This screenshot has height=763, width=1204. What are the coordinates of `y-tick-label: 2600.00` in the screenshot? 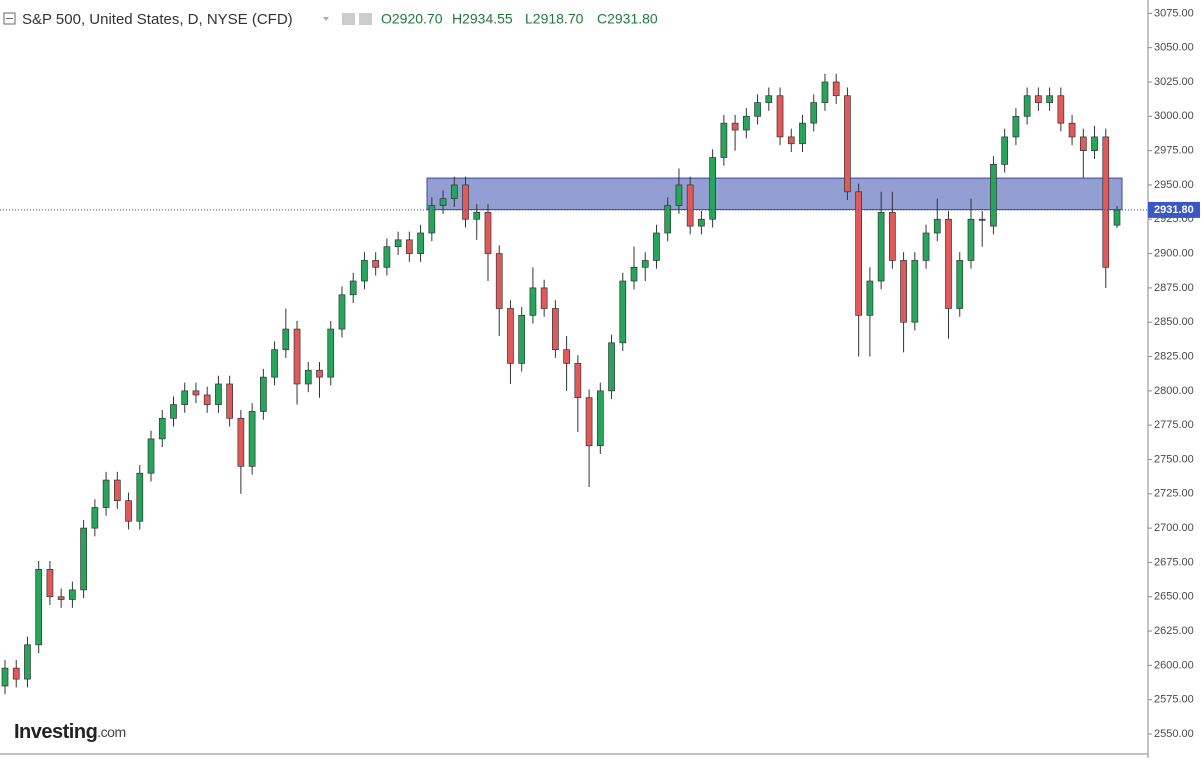 It's located at (1174, 665).